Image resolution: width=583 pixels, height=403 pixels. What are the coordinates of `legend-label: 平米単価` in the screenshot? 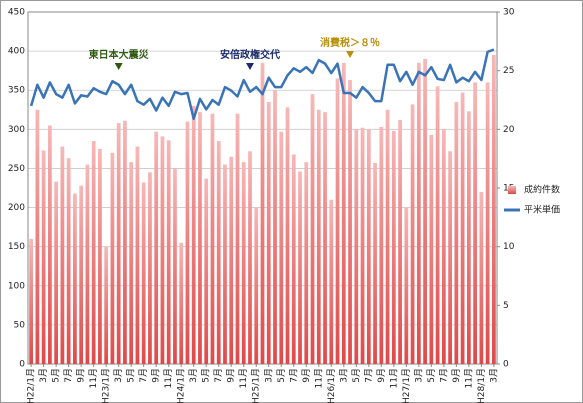 It's located at (542, 210).